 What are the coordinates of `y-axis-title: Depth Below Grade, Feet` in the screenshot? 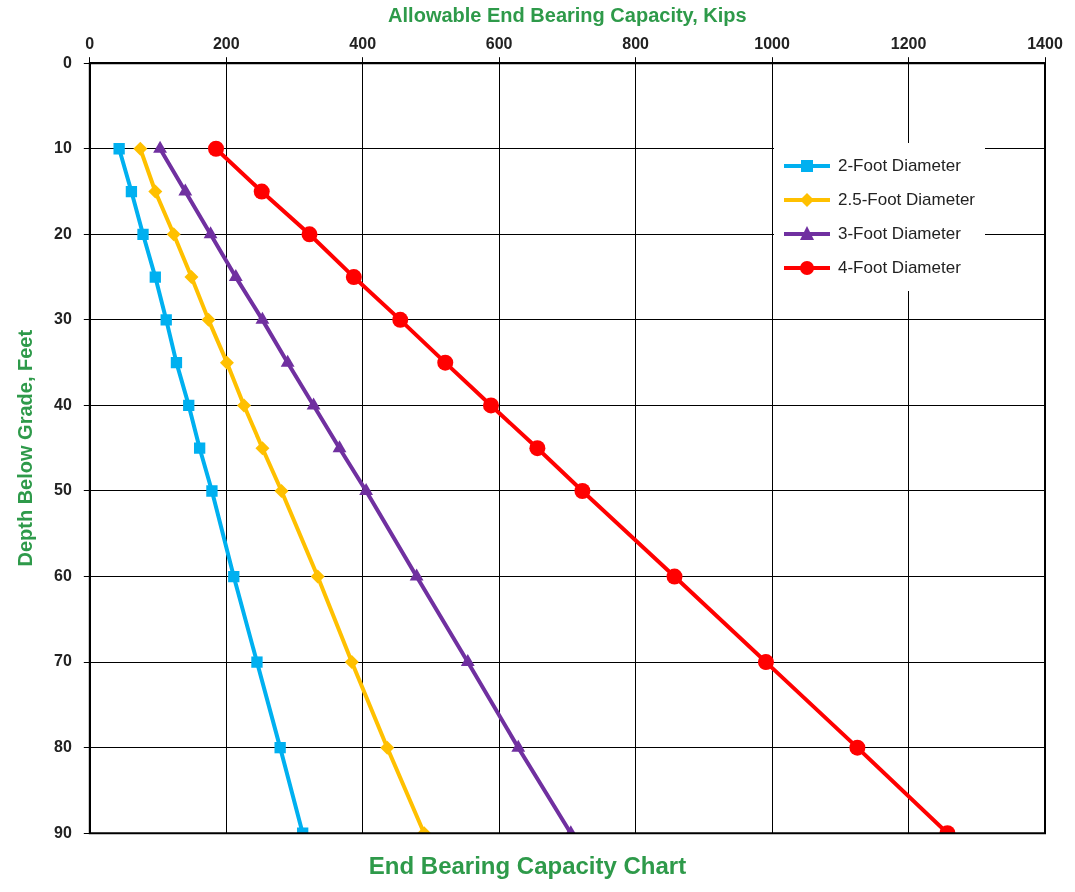 It's located at (24, 448).